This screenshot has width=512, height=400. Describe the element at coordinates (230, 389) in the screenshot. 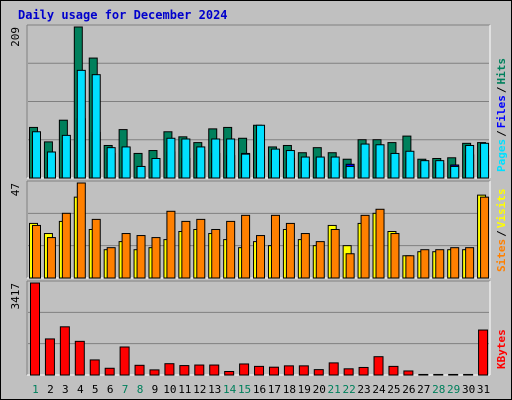

I see `x-tick-label-day-14: 14` at that location.